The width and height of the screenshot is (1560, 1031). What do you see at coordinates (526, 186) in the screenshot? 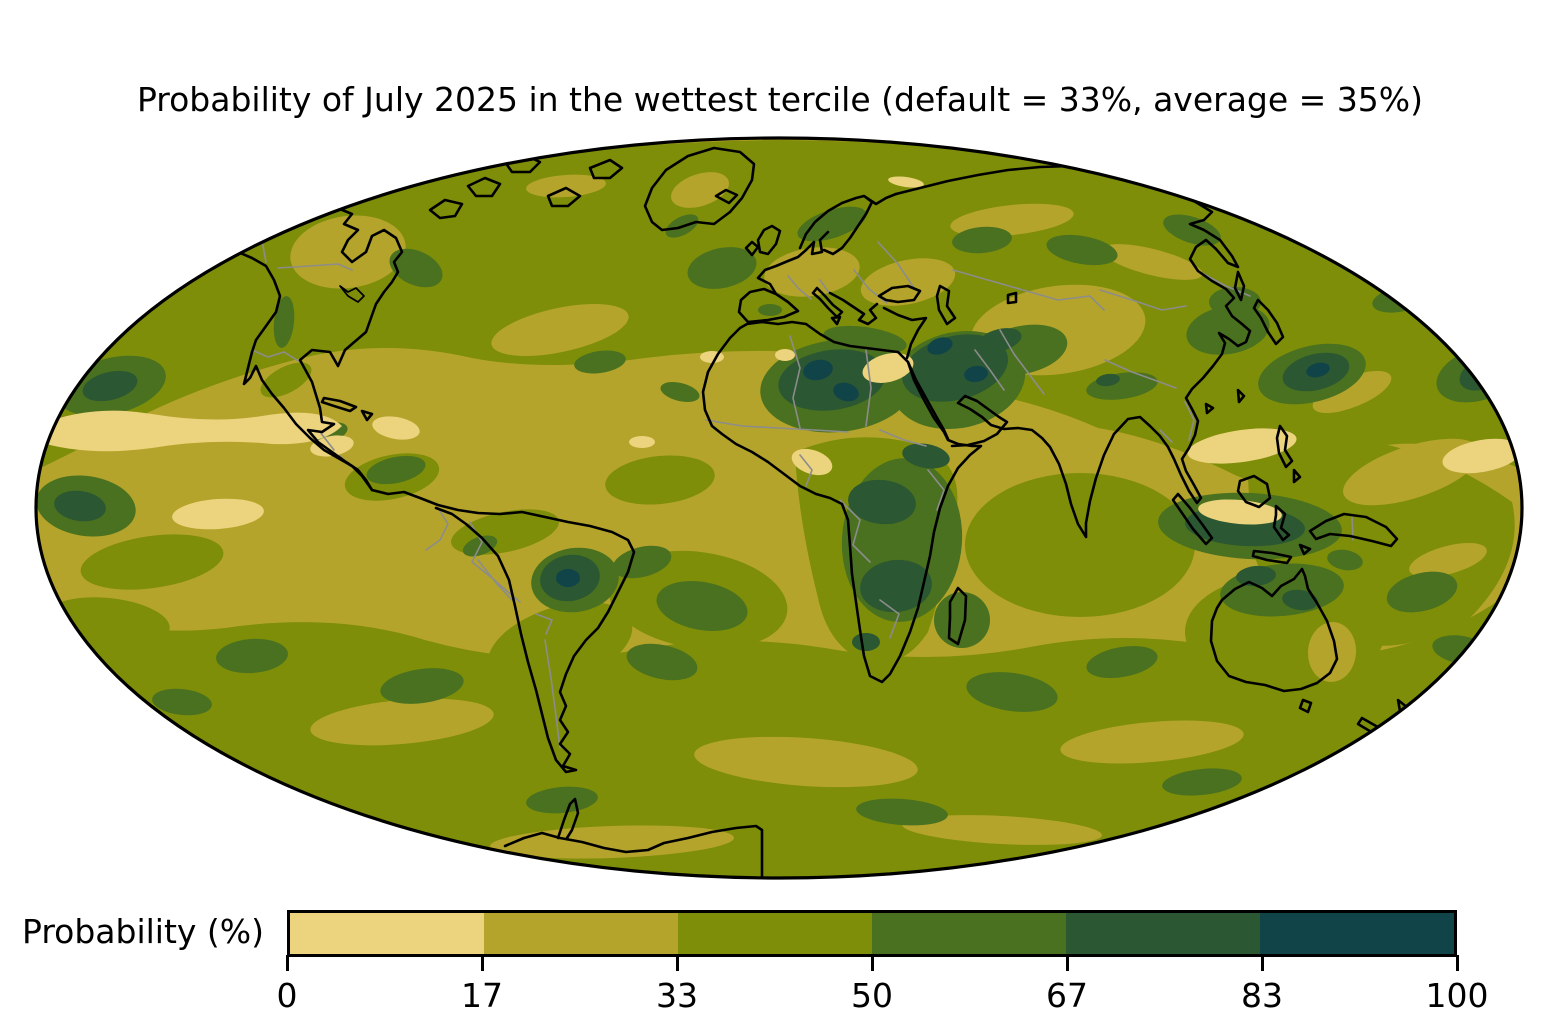
I see `coast-arctic-islands` at bounding box center [526, 186].